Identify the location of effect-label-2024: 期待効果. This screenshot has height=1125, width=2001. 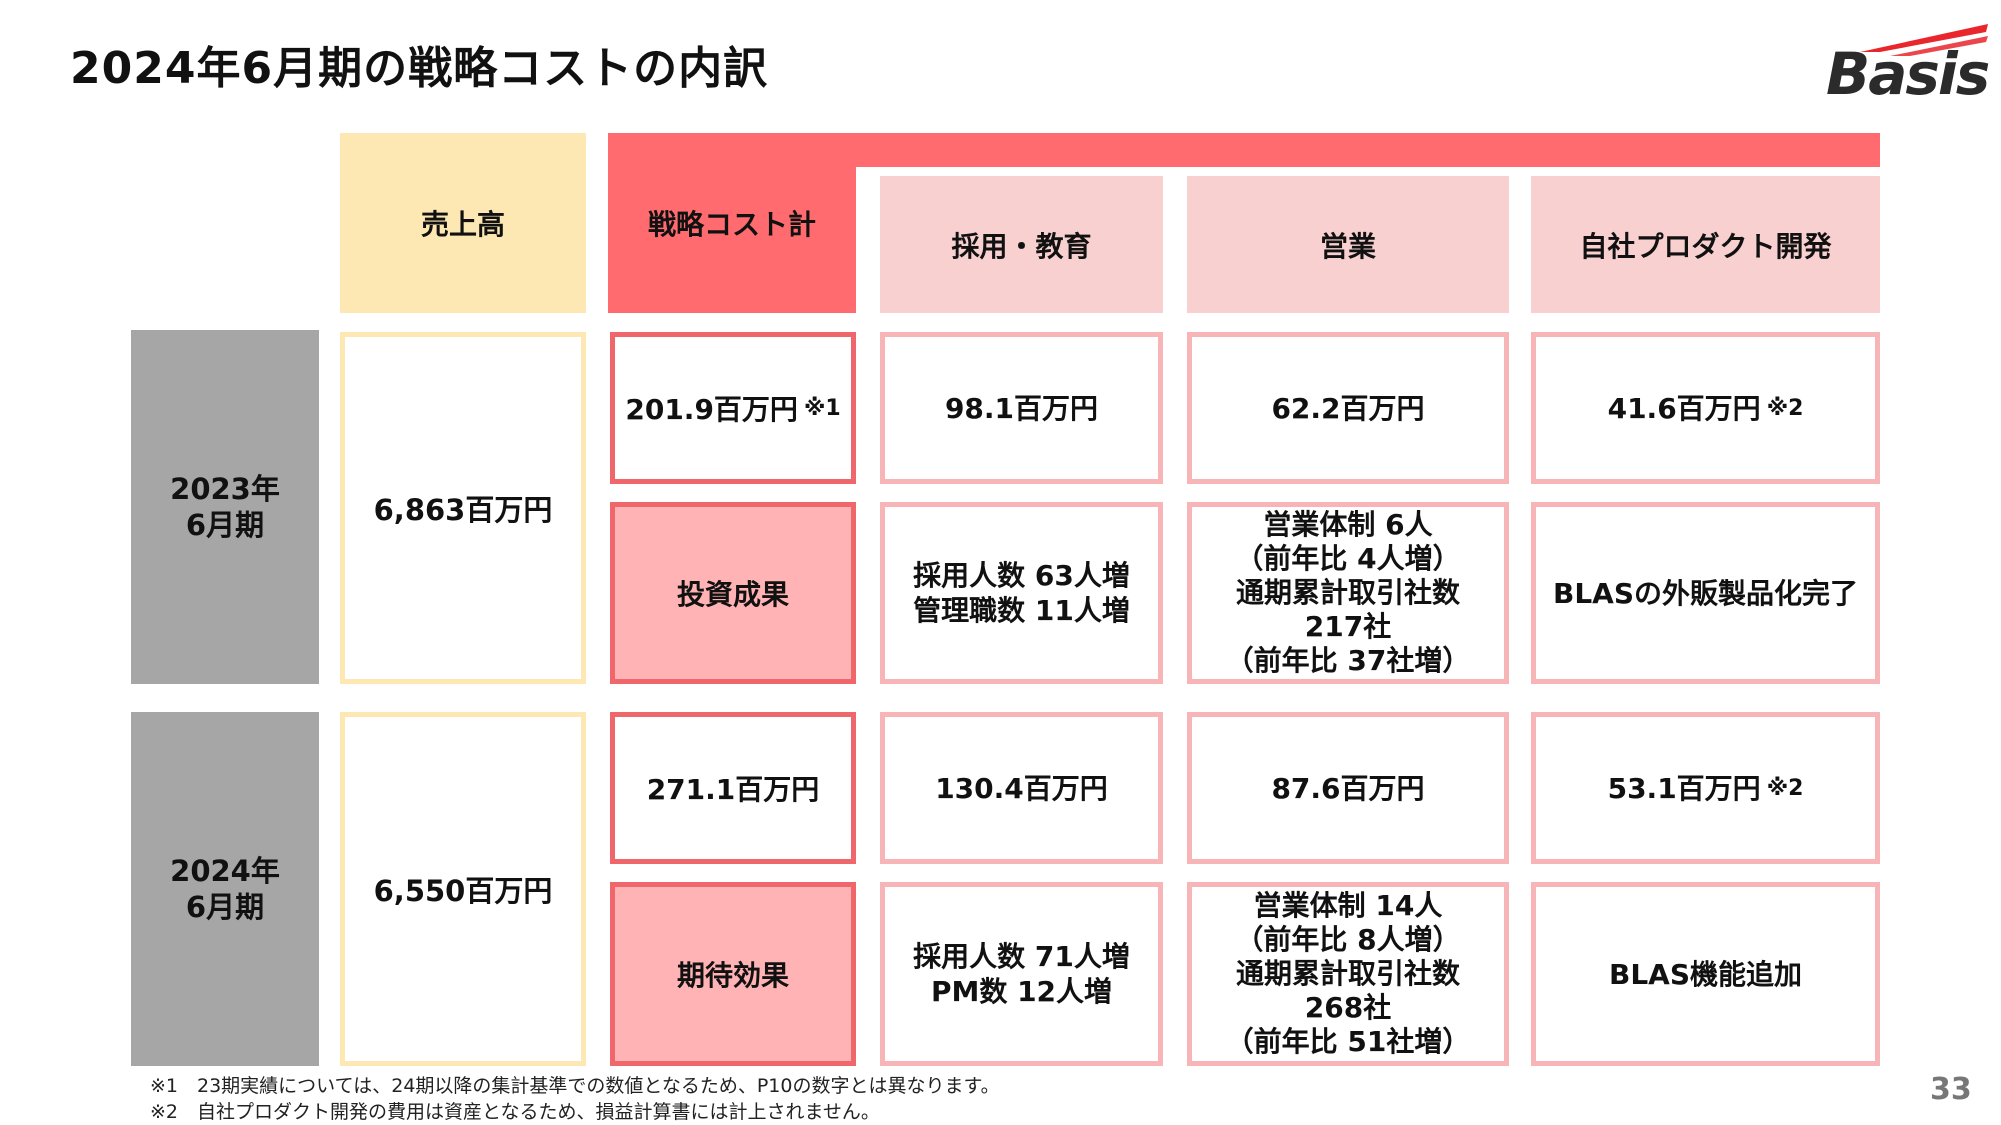
(733, 974).